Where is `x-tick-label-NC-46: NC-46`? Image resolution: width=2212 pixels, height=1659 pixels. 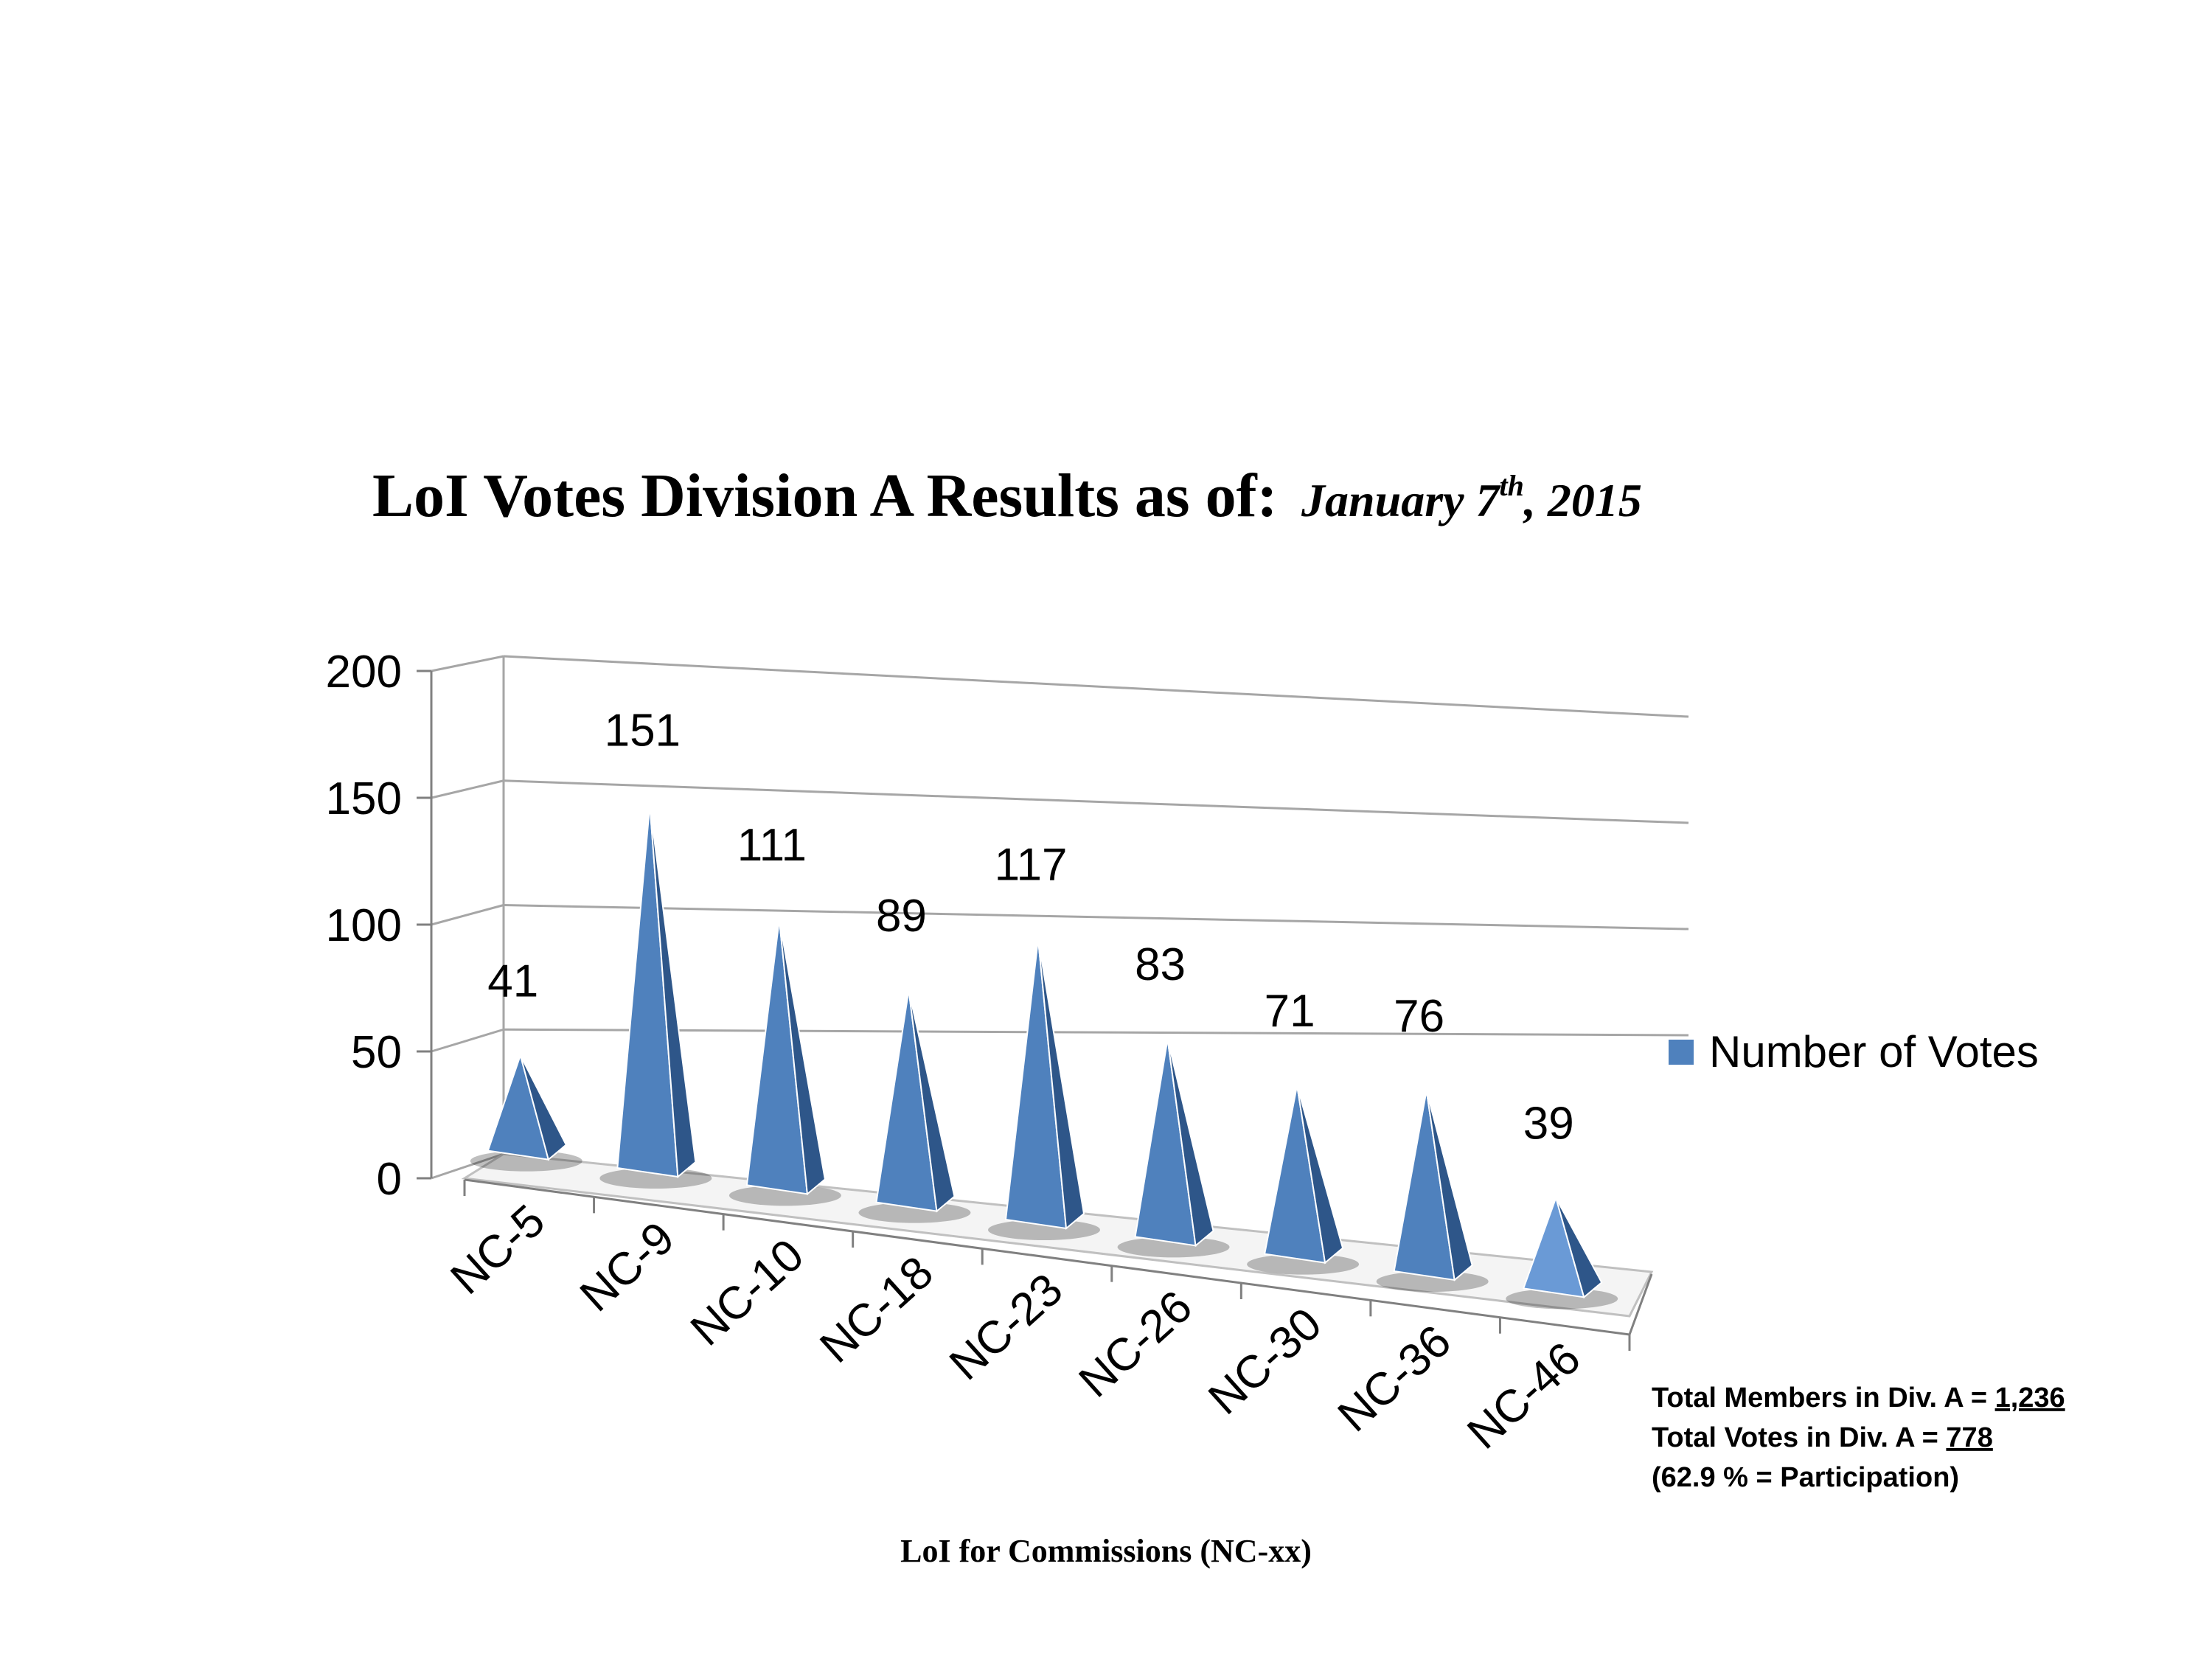 x-tick-label-NC-46: NC-46 is located at coordinates (1524, 1395).